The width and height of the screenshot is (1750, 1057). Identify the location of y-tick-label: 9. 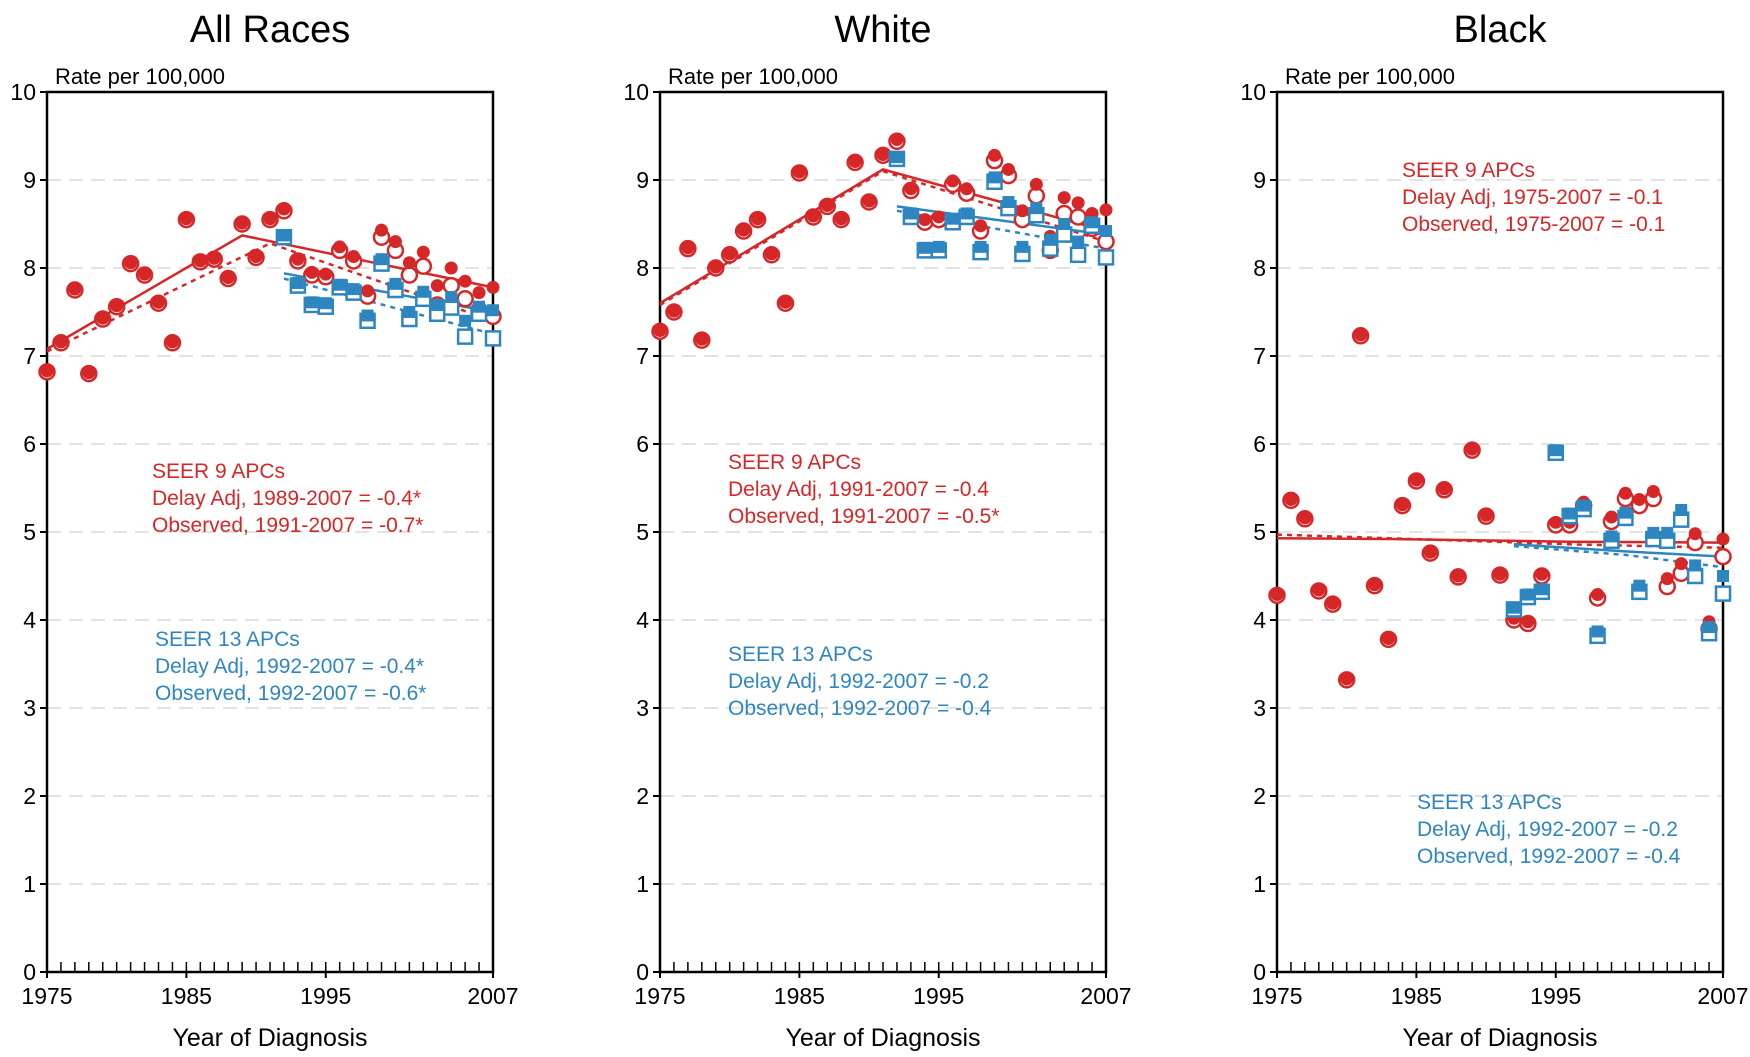
(1259, 180).